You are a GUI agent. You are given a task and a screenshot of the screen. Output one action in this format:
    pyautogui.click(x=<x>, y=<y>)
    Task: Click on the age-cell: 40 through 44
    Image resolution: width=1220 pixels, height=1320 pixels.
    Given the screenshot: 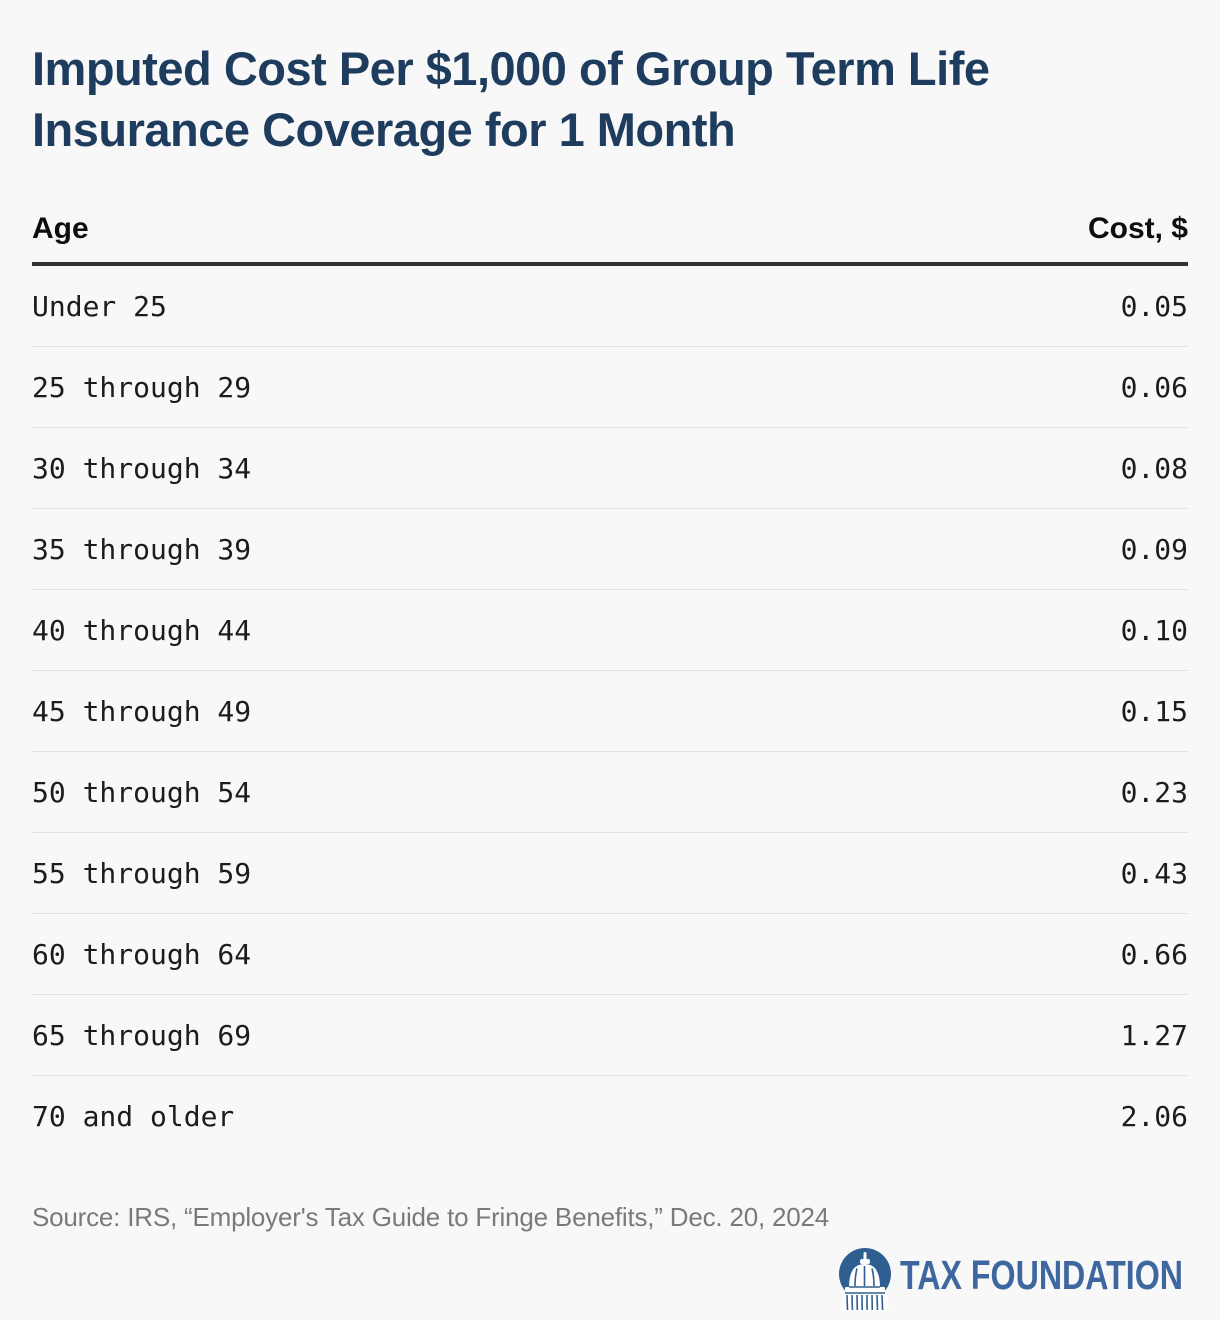 What is the action you would take?
    pyautogui.click(x=142, y=630)
    